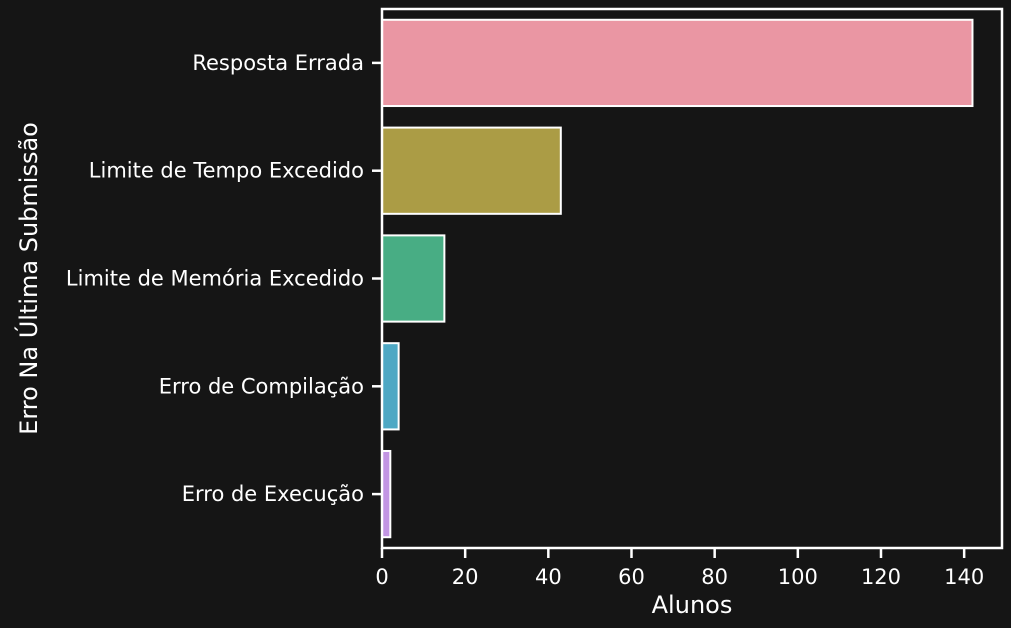 The image size is (1011, 628). What do you see at coordinates (692, 605) in the screenshot?
I see `x-axis-label: Alunos` at bounding box center [692, 605].